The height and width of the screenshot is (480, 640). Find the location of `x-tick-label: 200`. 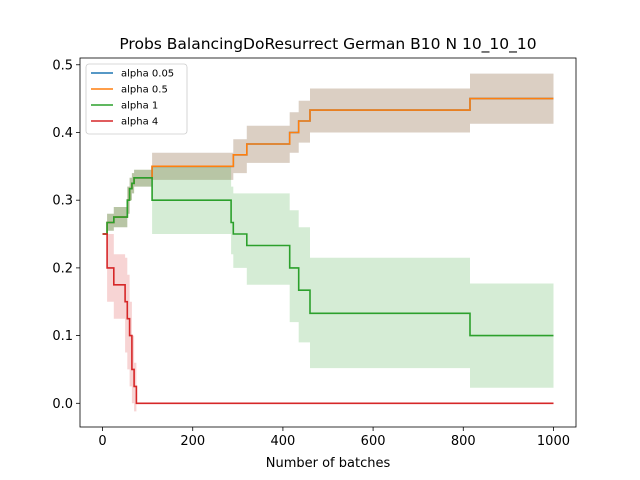

x-tick-label: 200 is located at coordinates (192, 441).